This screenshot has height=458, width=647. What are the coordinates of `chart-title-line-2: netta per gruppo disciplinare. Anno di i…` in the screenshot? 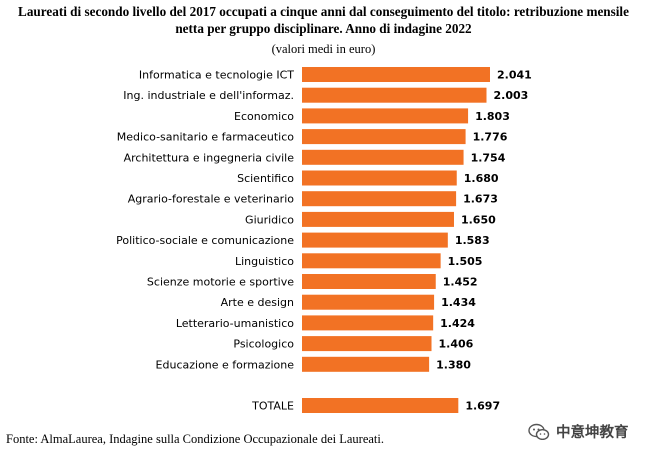 It's located at (323, 28).